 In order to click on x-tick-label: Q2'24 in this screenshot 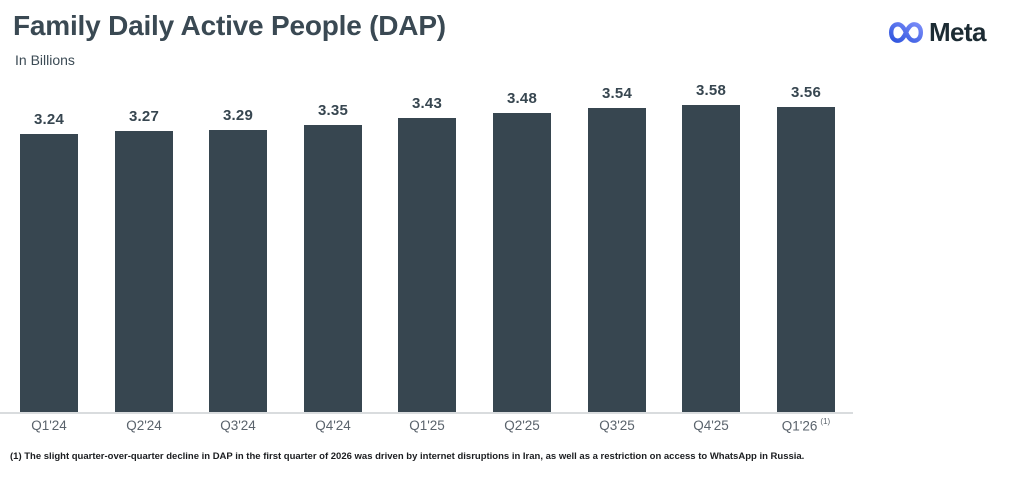, I will do `click(144, 425)`.